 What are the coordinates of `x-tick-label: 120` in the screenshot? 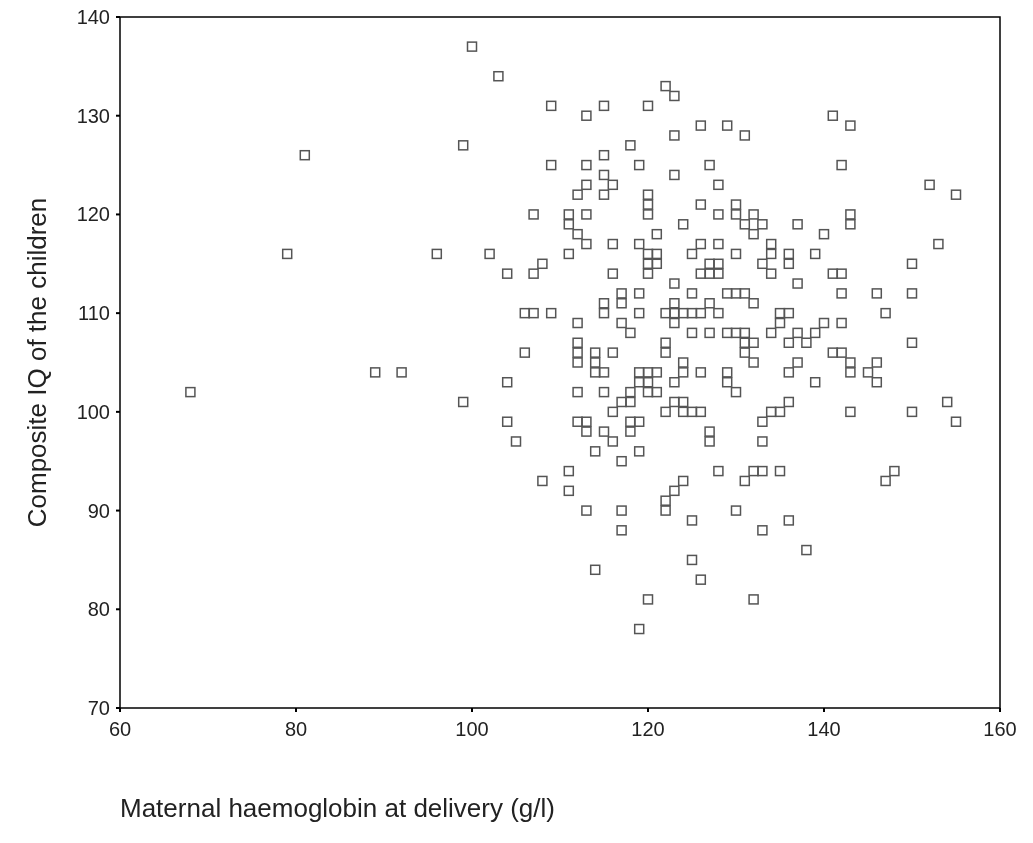 It's located at (648, 729).